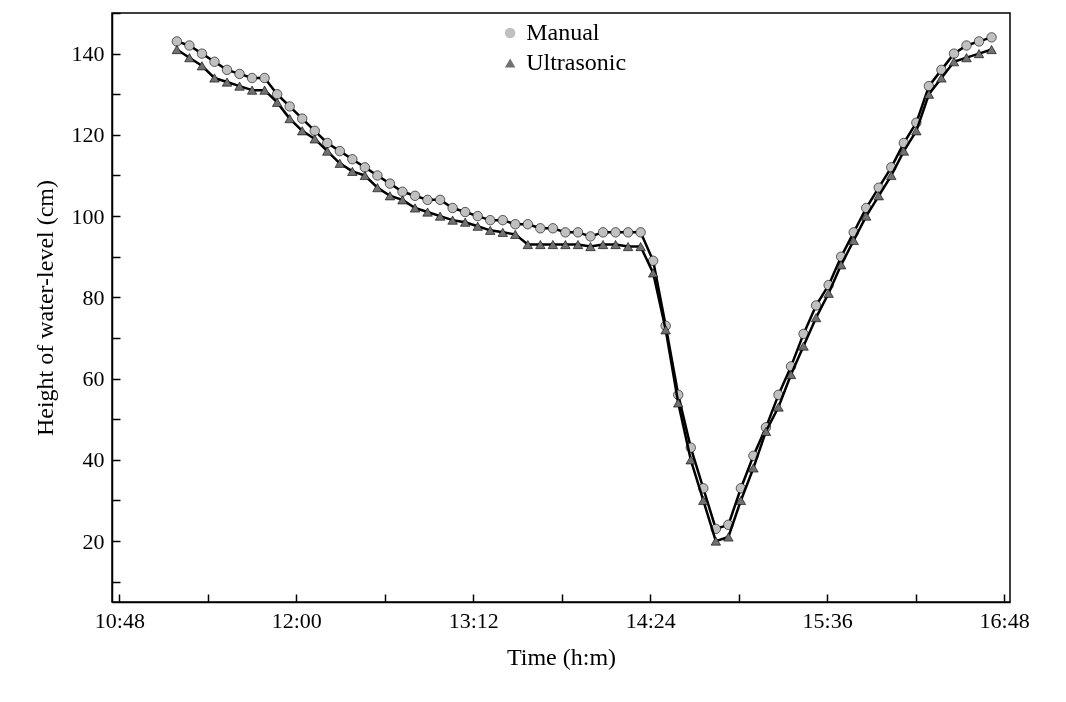  Describe the element at coordinates (119, 620) in the screenshot. I see `x-tick-label: 10:48` at that location.